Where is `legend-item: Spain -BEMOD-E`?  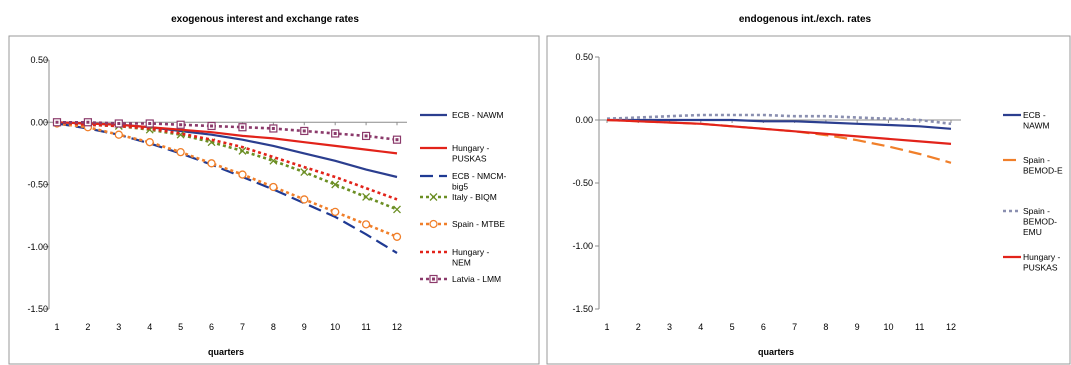
legend-item: Spain -BEMOD-E is located at coordinates (1033, 165).